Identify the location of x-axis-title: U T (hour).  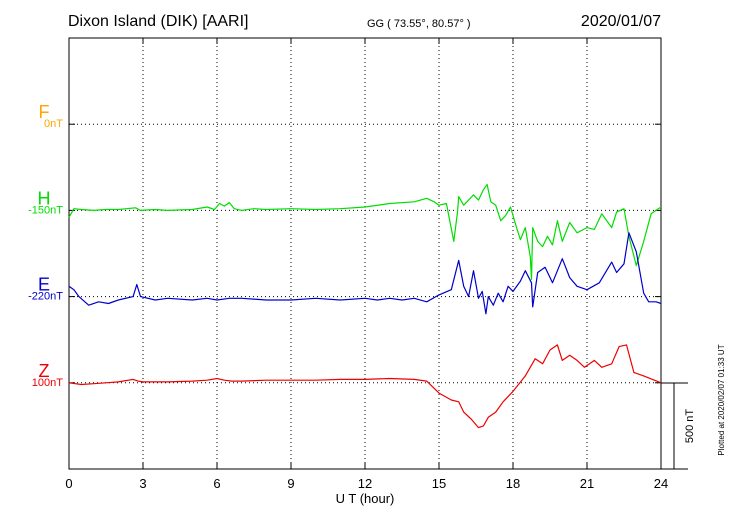
(365, 498).